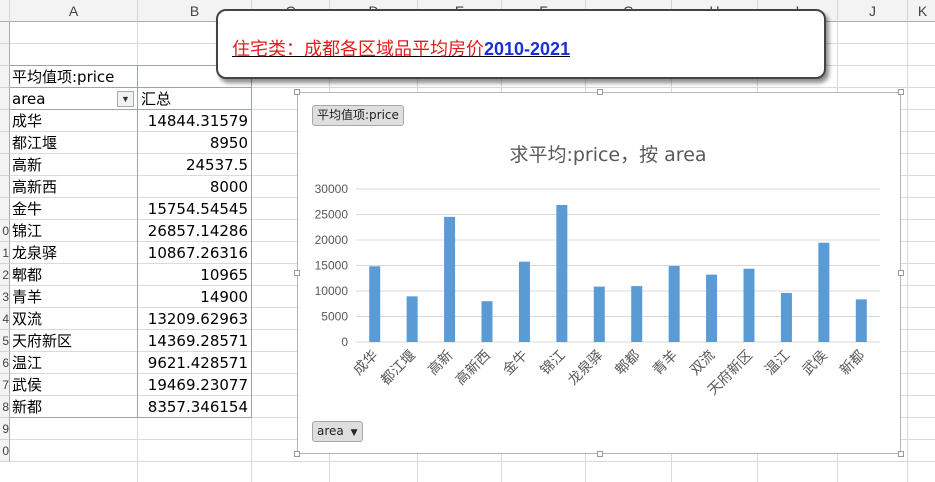  I want to click on pivot-row-value: 26857.14286, so click(197, 231).